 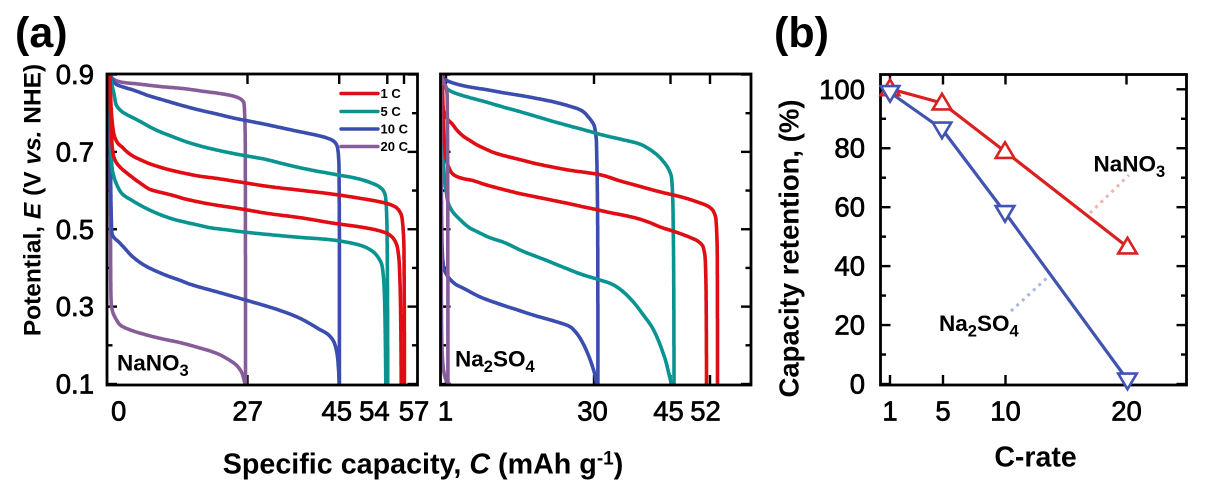 I want to click on svg-text: C-rate, so click(x=1035, y=458).